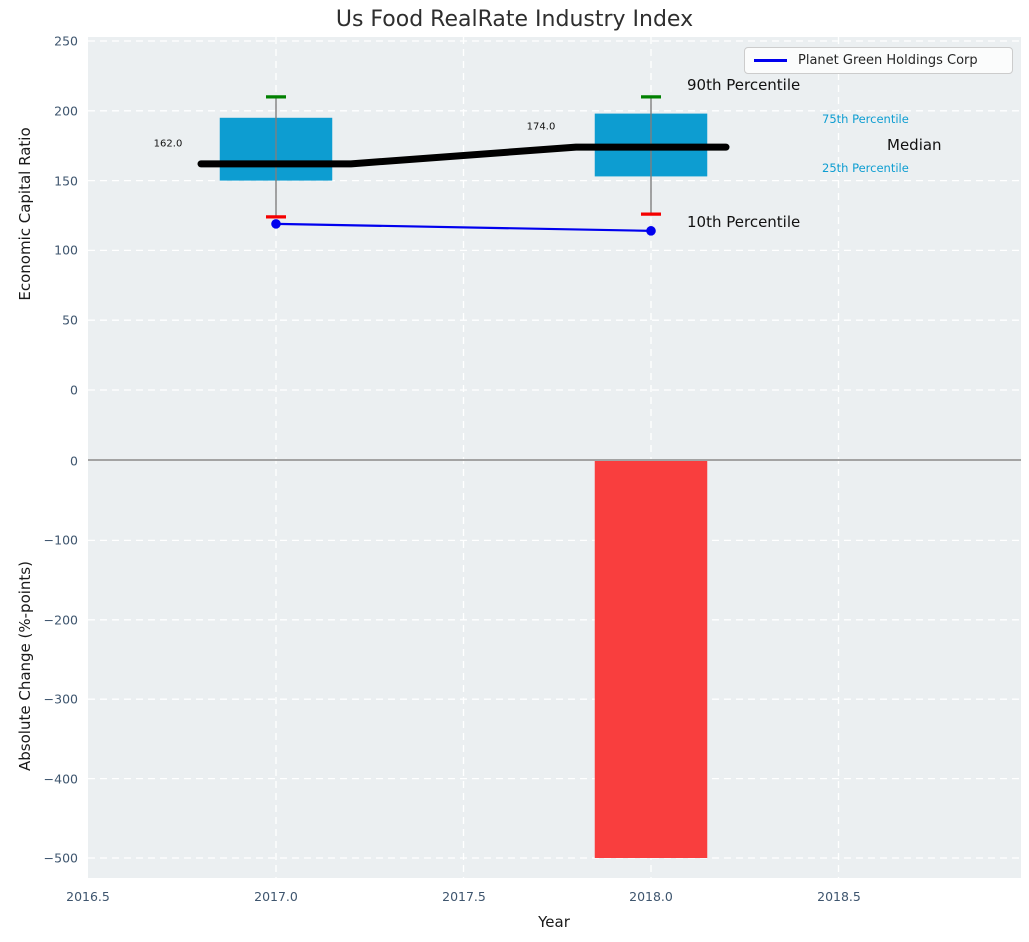  Describe the element at coordinates (888, 60) in the screenshot. I see `legend-item-label: Planet Green Holdings Corp` at that location.